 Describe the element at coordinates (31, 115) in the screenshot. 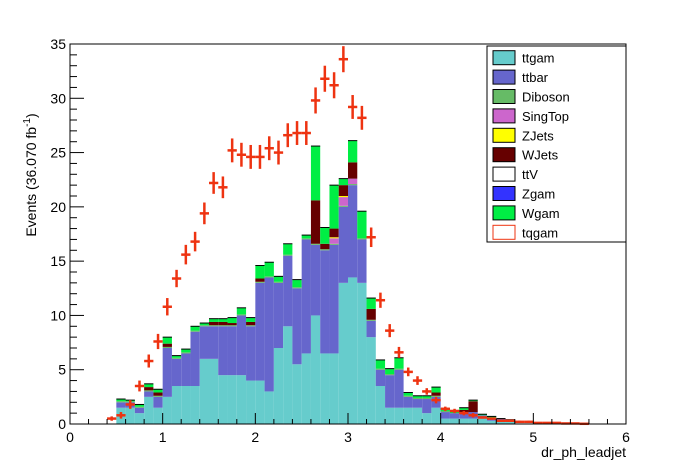

I see `y-axis-title-suffix: )` at that location.